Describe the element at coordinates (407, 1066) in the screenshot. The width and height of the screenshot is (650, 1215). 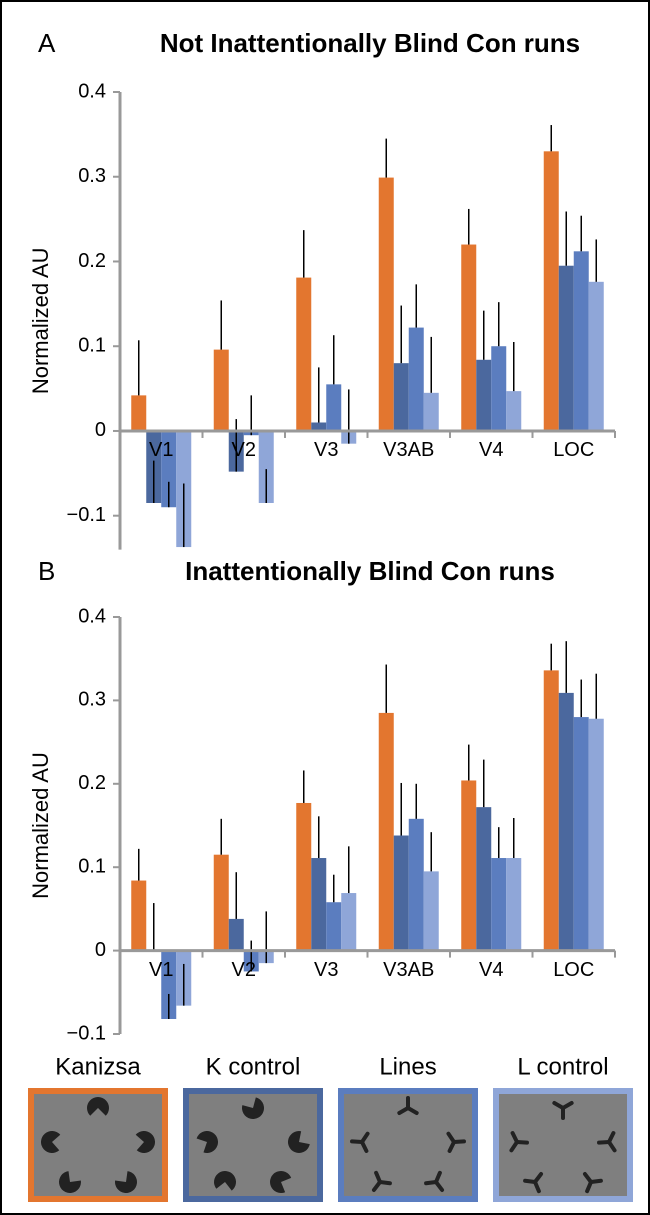
I see `legend-label: Lines` at that location.